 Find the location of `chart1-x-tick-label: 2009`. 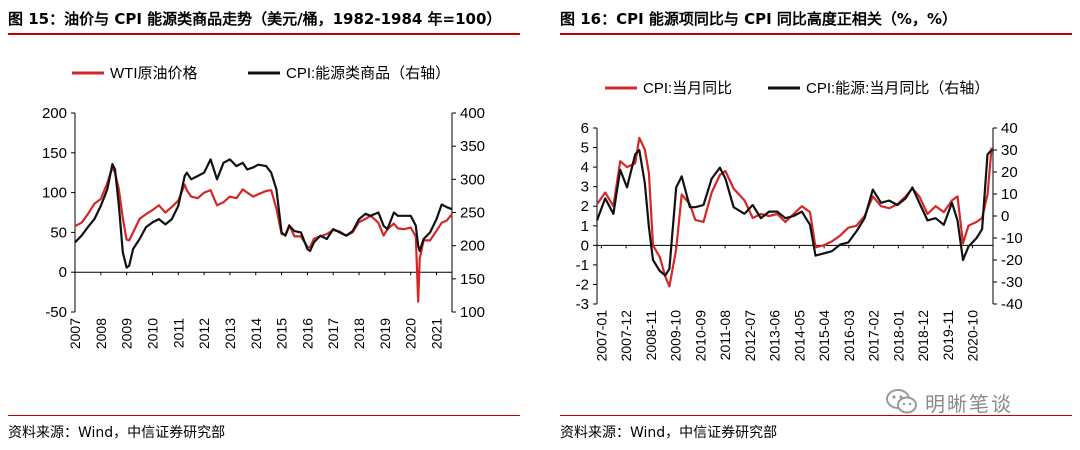

chart1-x-tick-label: 2009 is located at coordinates (127, 333).